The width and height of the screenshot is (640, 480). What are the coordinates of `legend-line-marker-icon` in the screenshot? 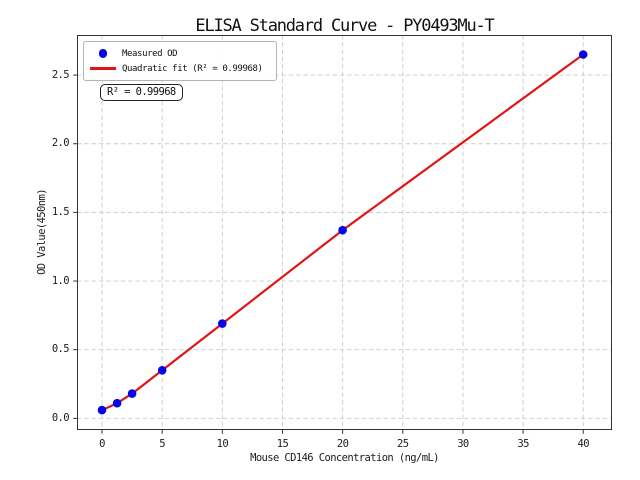 It's located at (103, 68).